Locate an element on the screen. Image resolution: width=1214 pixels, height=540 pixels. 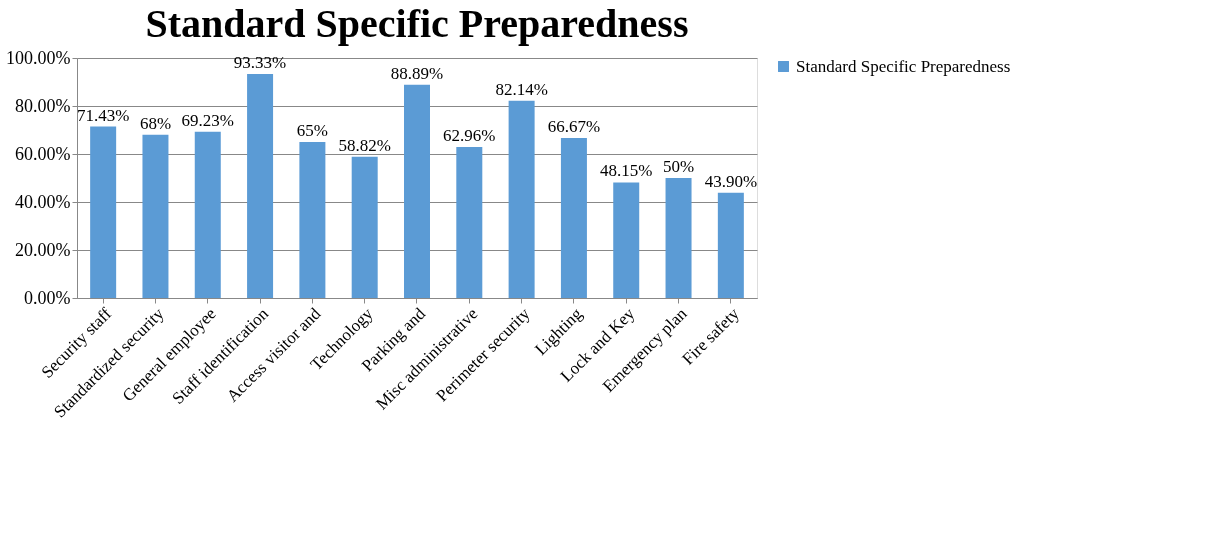
data-label: 58.82% is located at coordinates (364, 145).